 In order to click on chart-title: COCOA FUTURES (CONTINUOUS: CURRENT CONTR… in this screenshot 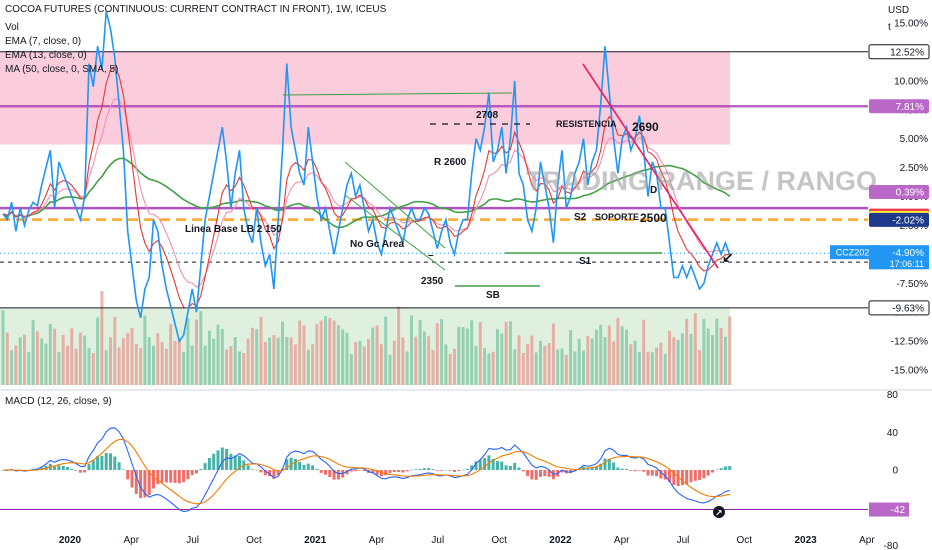, I will do `click(196, 9)`.